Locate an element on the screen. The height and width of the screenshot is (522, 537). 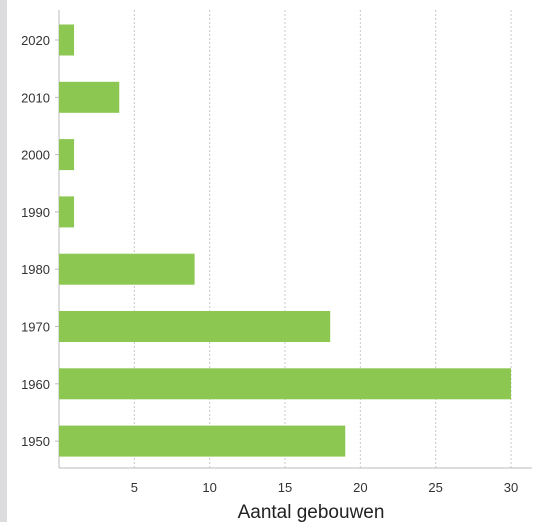
bar-2020 is located at coordinates (67, 40).